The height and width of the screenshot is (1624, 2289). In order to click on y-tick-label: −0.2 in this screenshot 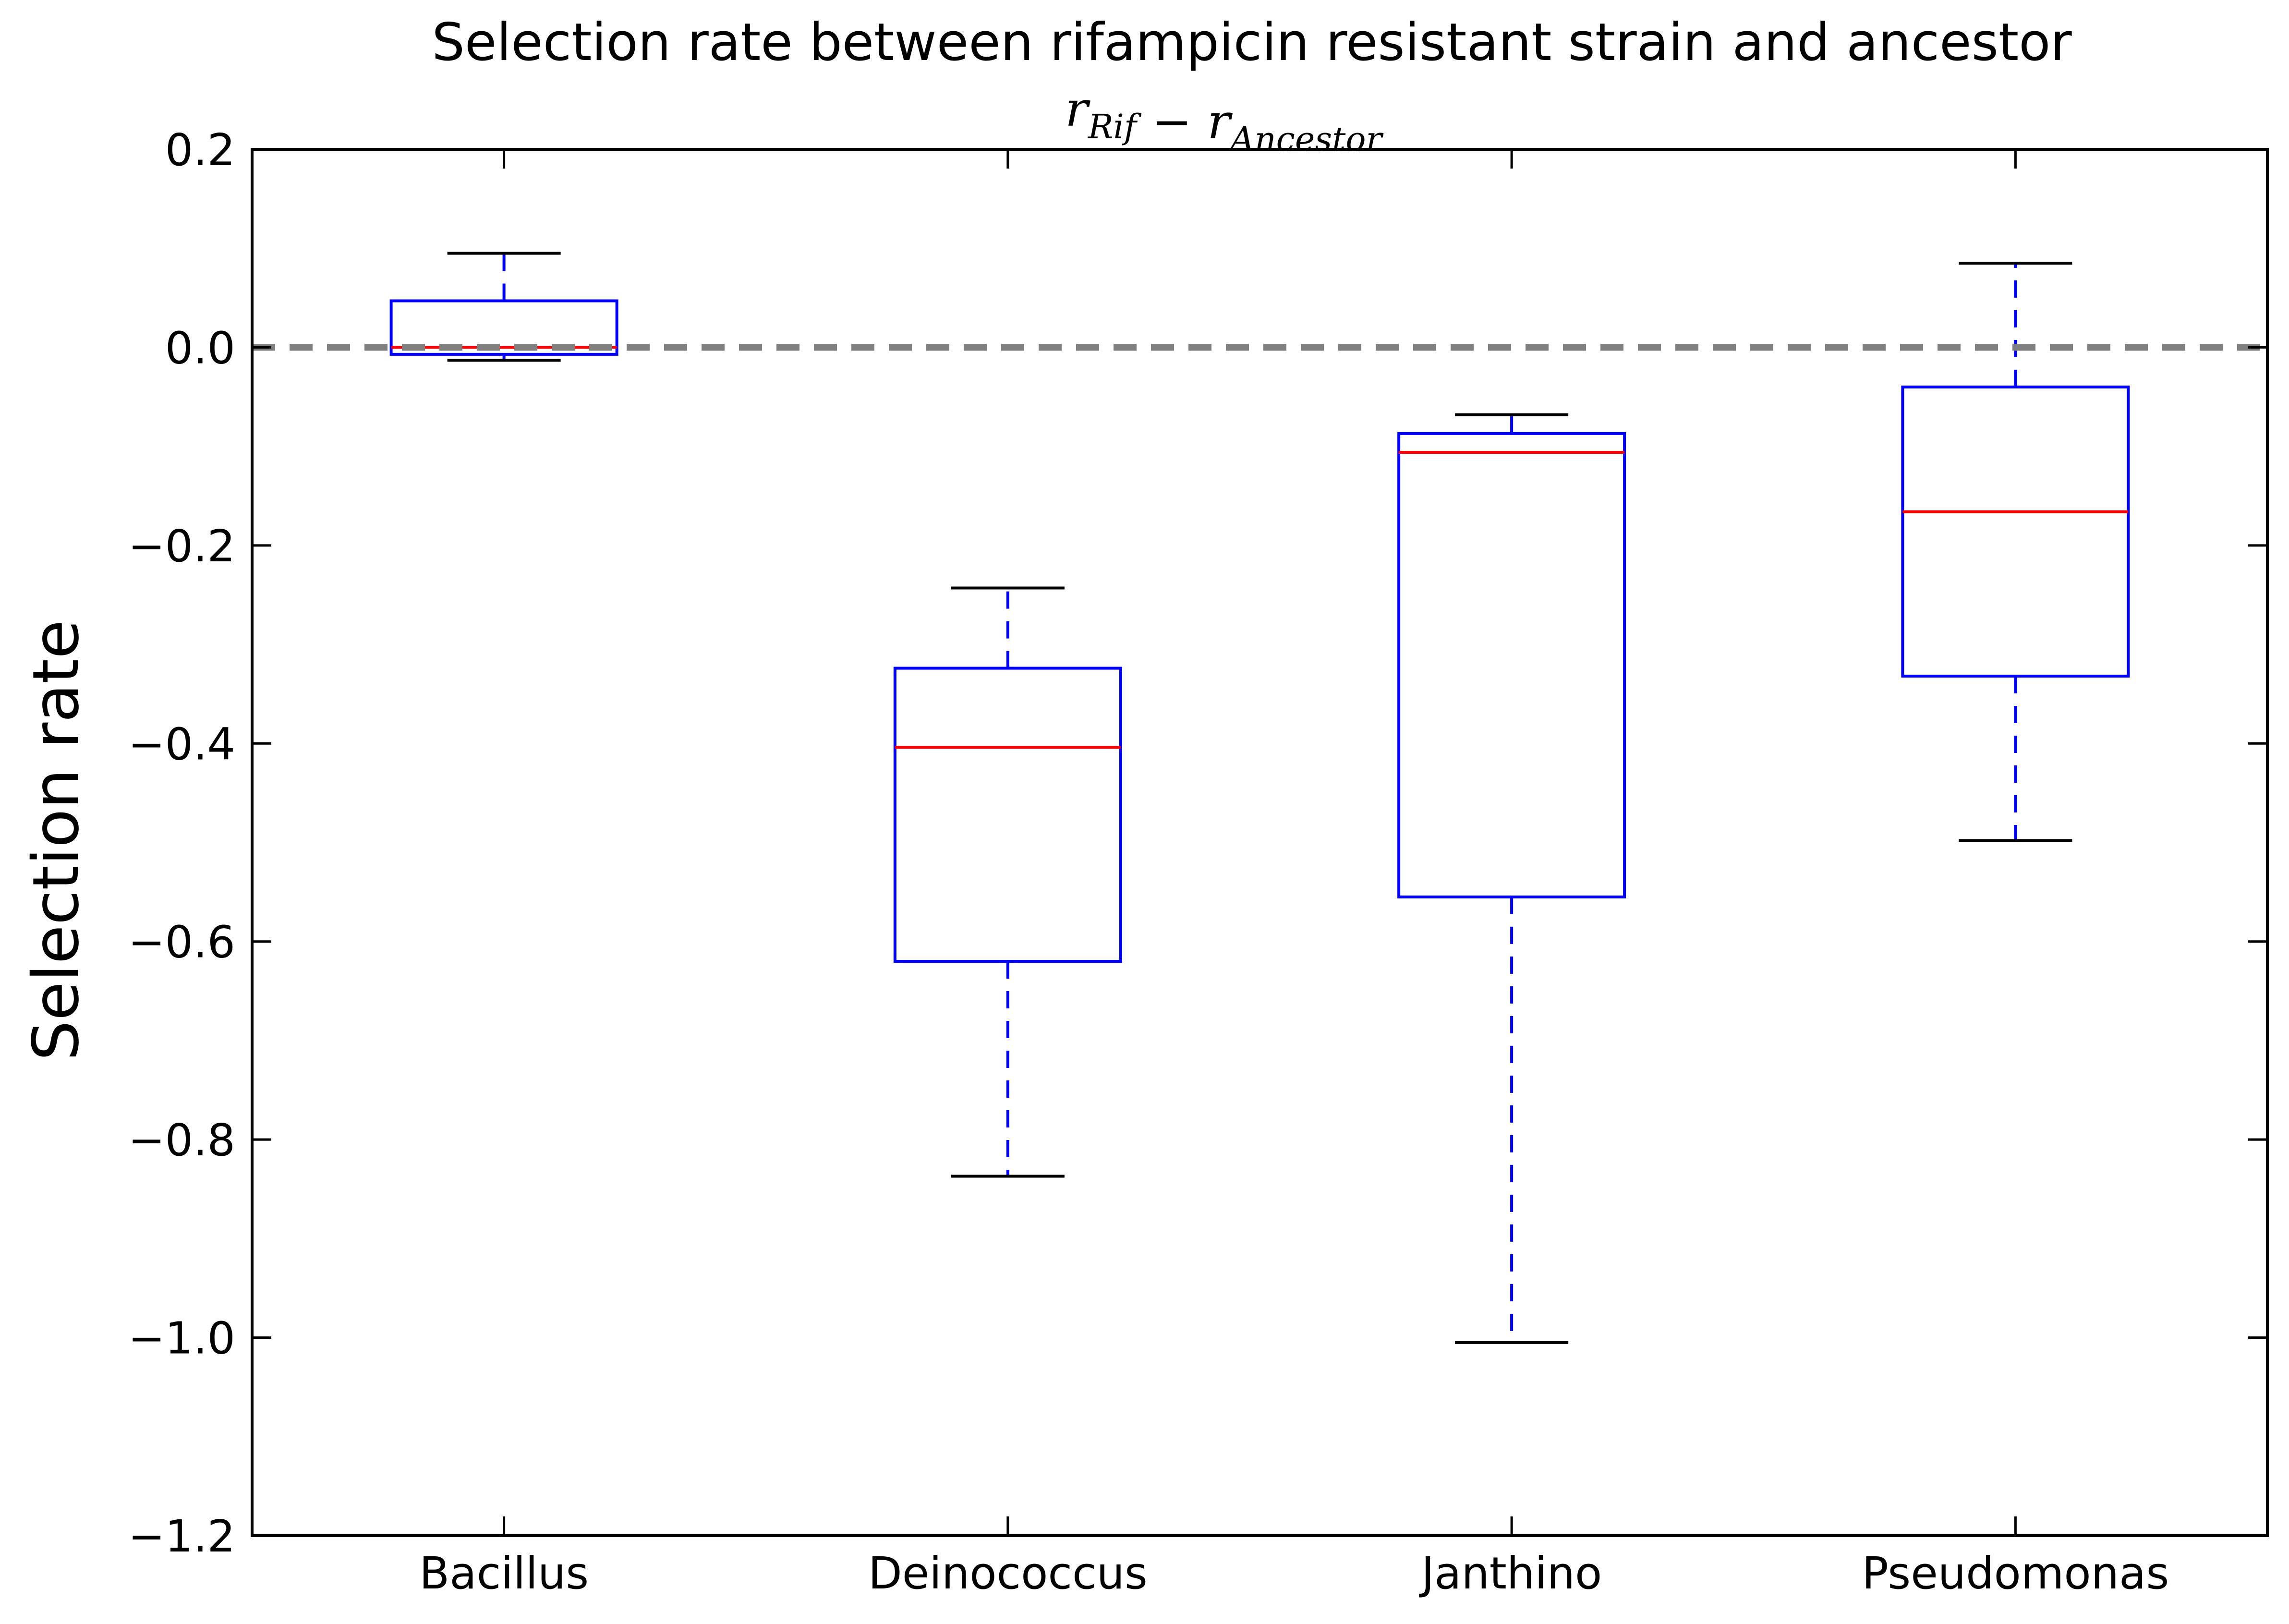, I will do `click(182, 546)`.